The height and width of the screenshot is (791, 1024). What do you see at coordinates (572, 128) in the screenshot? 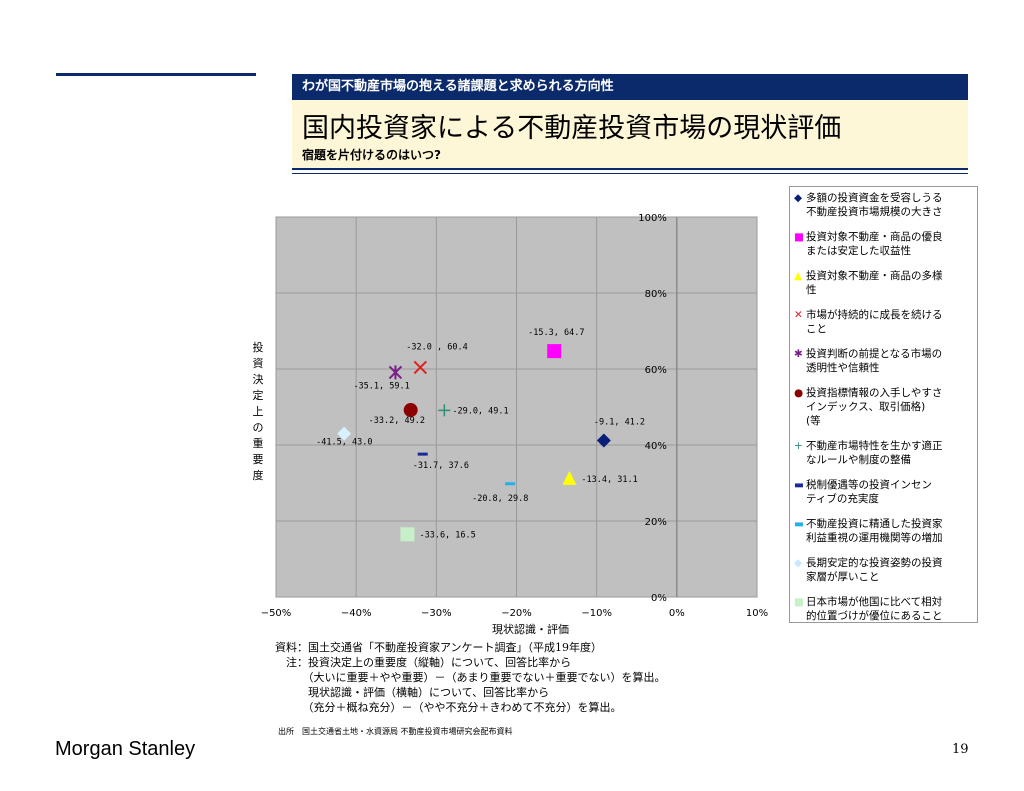
I see `page-title: 国内投資家による不動産投資市場の現状評価` at bounding box center [572, 128].